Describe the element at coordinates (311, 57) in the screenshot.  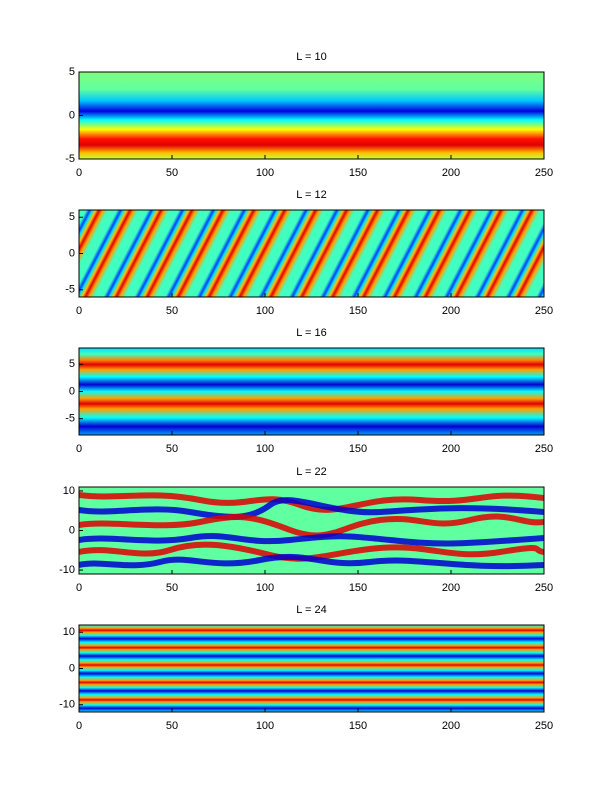
I see `panel-title: L = 10` at that location.